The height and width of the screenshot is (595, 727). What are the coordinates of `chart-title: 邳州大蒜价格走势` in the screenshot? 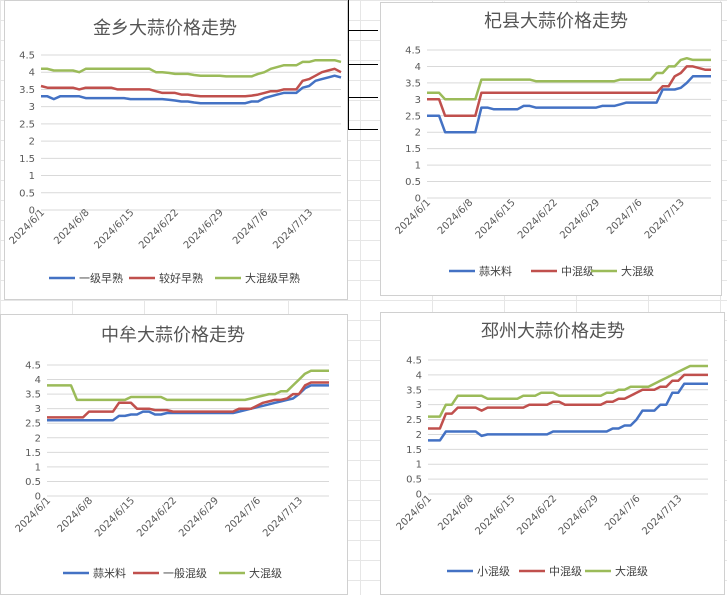 It's located at (553, 331).